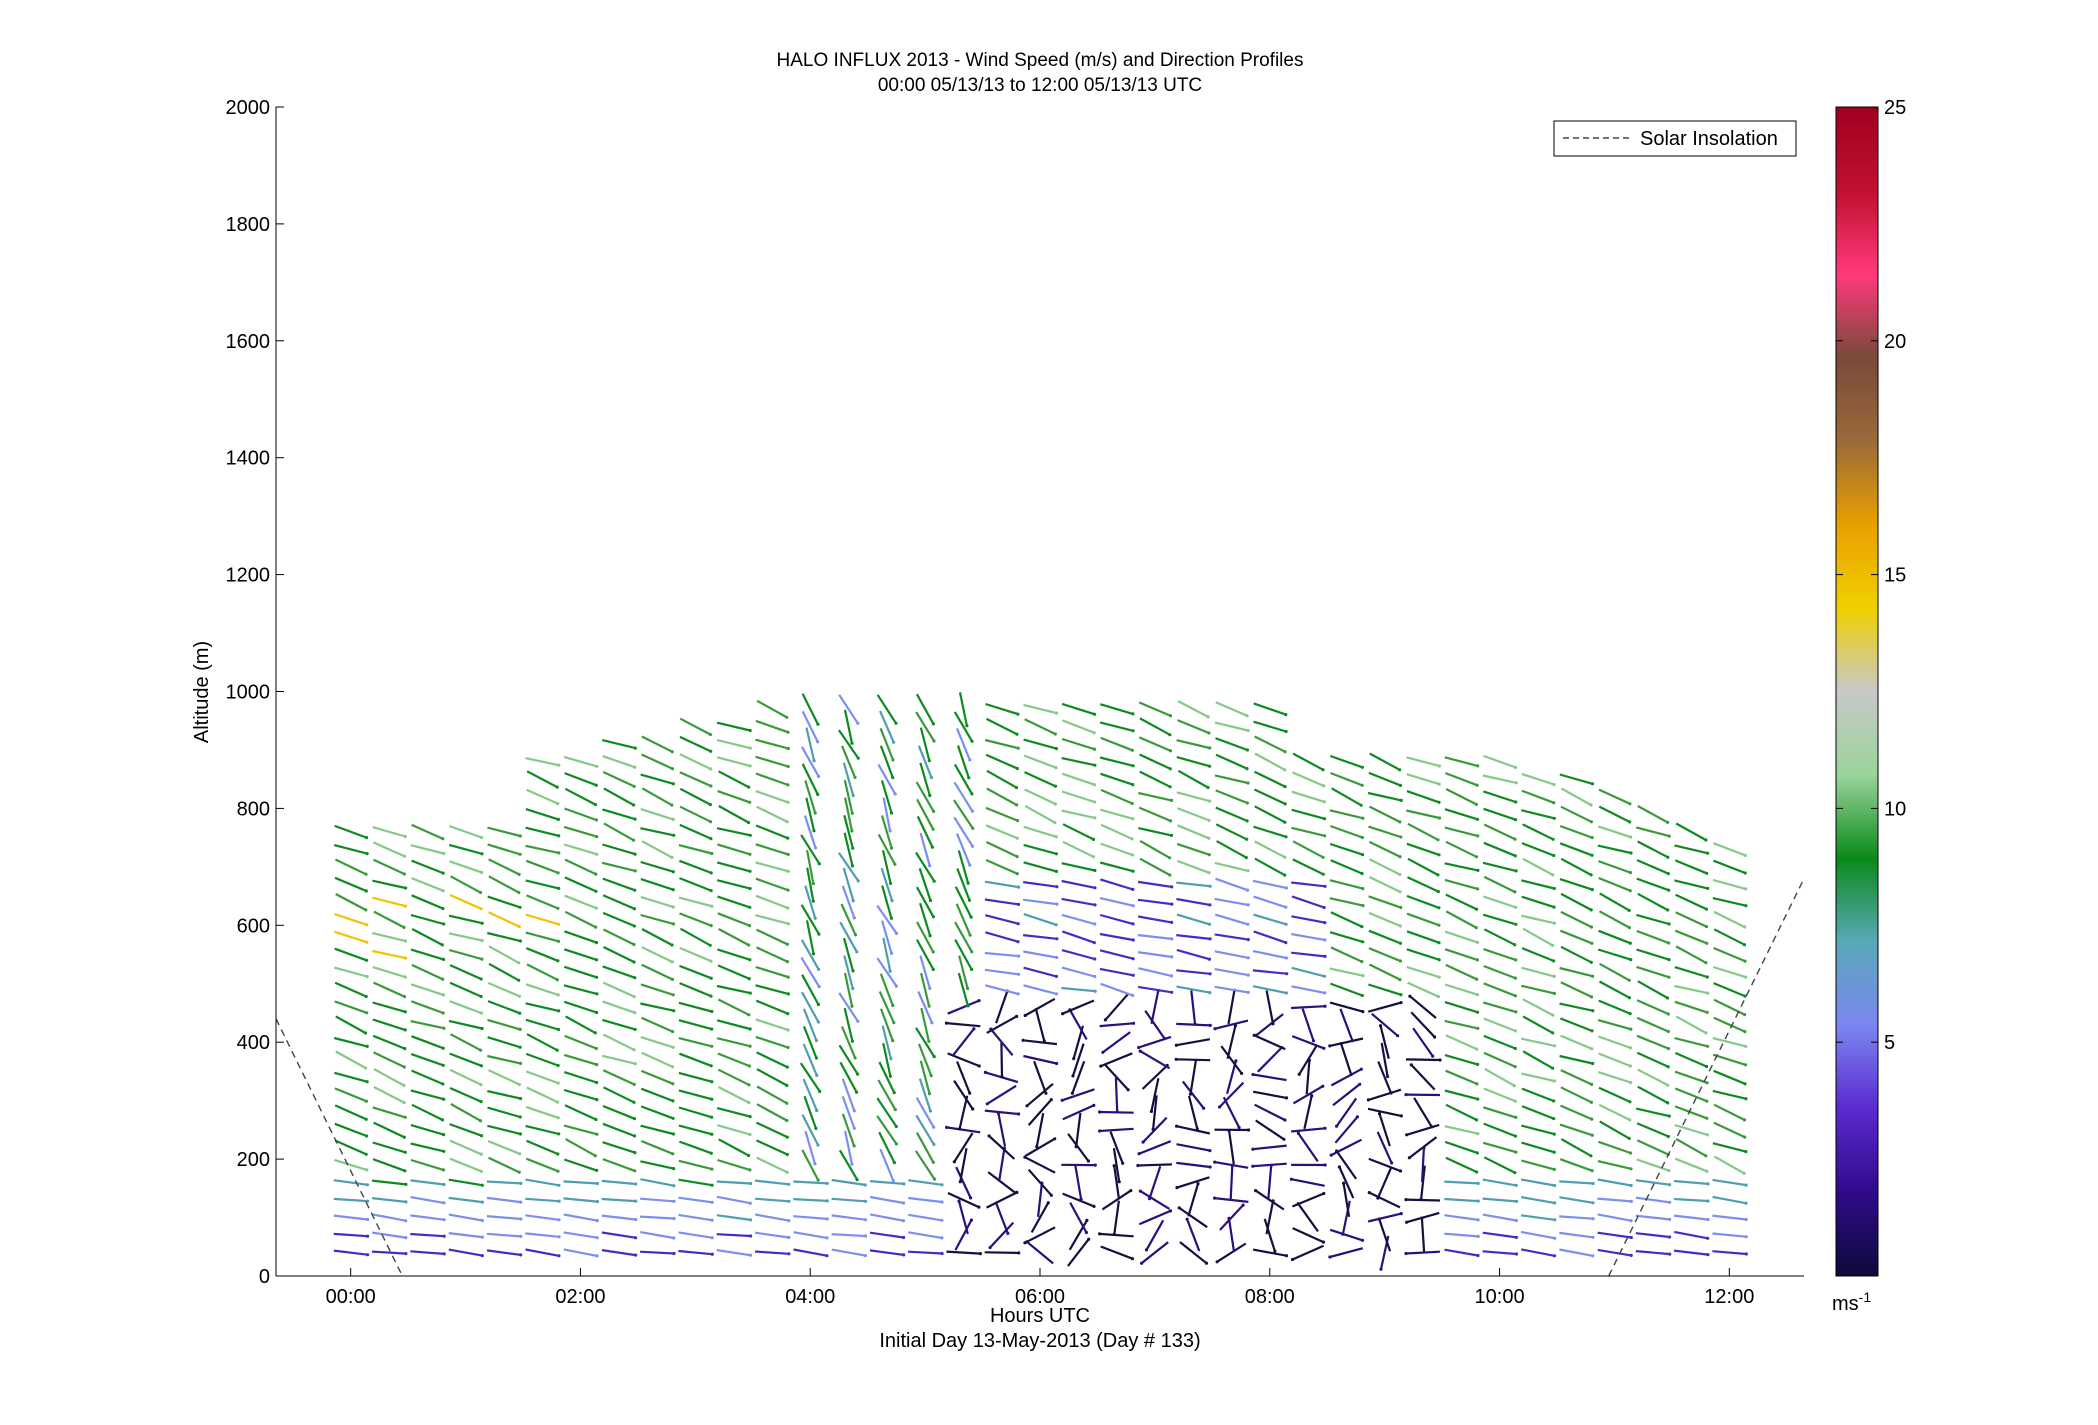 The width and height of the screenshot is (2098, 1425). Describe the element at coordinates (1706, 1077) in the screenshot. I see `solar-insolation-line` at that location.